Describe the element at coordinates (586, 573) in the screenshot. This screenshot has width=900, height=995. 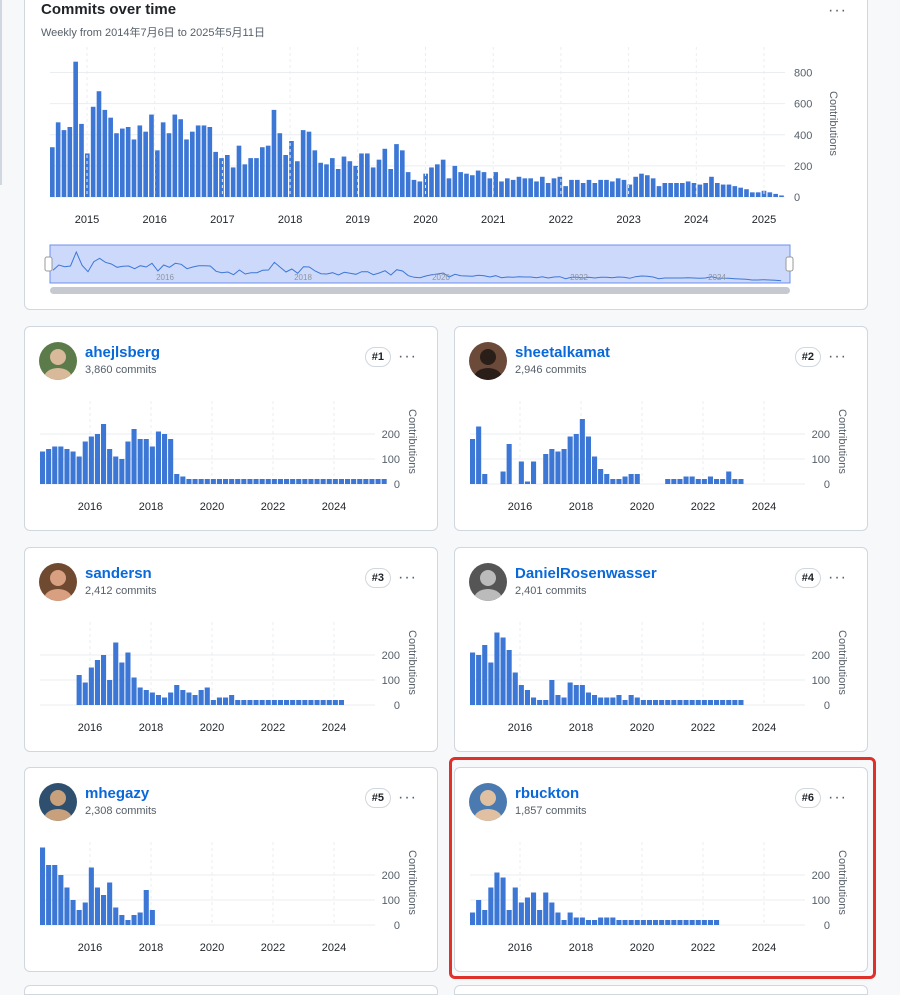
I see `contributor-name-link: DanielRosenwasser` at that location.